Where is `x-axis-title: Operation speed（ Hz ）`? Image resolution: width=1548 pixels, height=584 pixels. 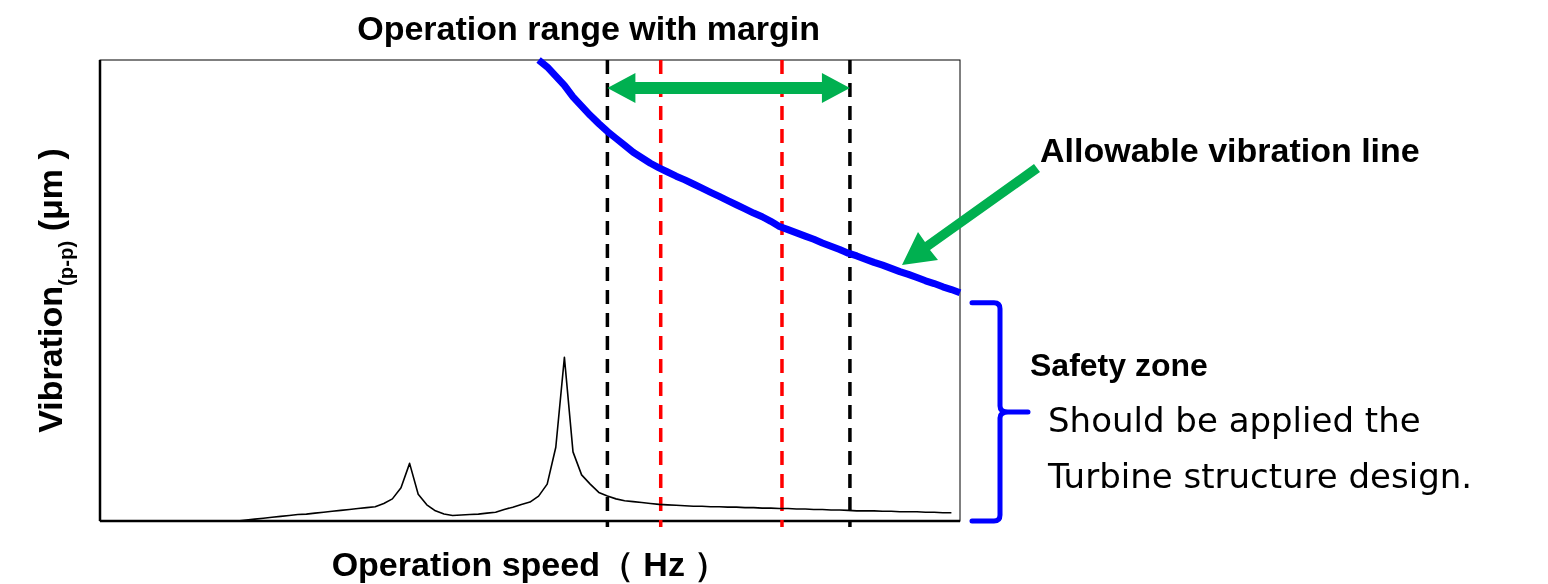 x-axis-title: Operation speed（ Hz ） is located at coordinates (530, 564).